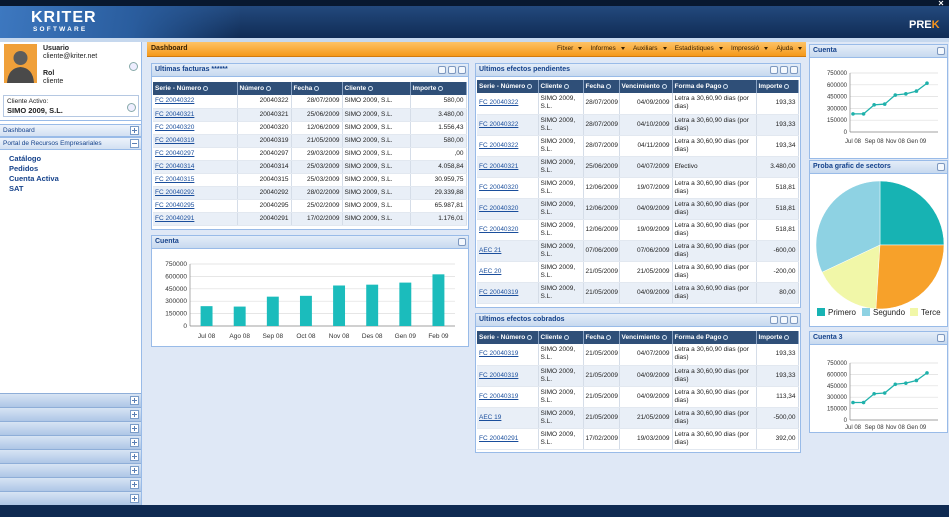 The width and height of the screenshot is (949, 517). I want to click on nav-link: SAT, so click(16, 188).